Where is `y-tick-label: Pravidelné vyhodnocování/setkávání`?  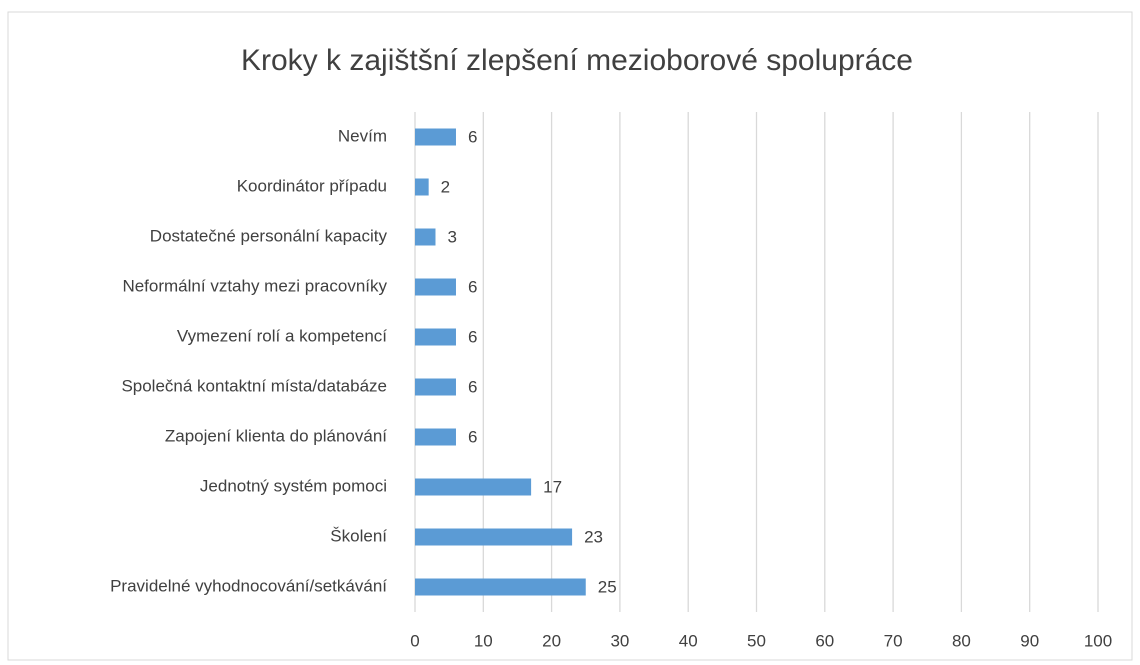 y-tick-label: Pravidelné vyhodnocování/setkávání is located at coordinates (248, 585).